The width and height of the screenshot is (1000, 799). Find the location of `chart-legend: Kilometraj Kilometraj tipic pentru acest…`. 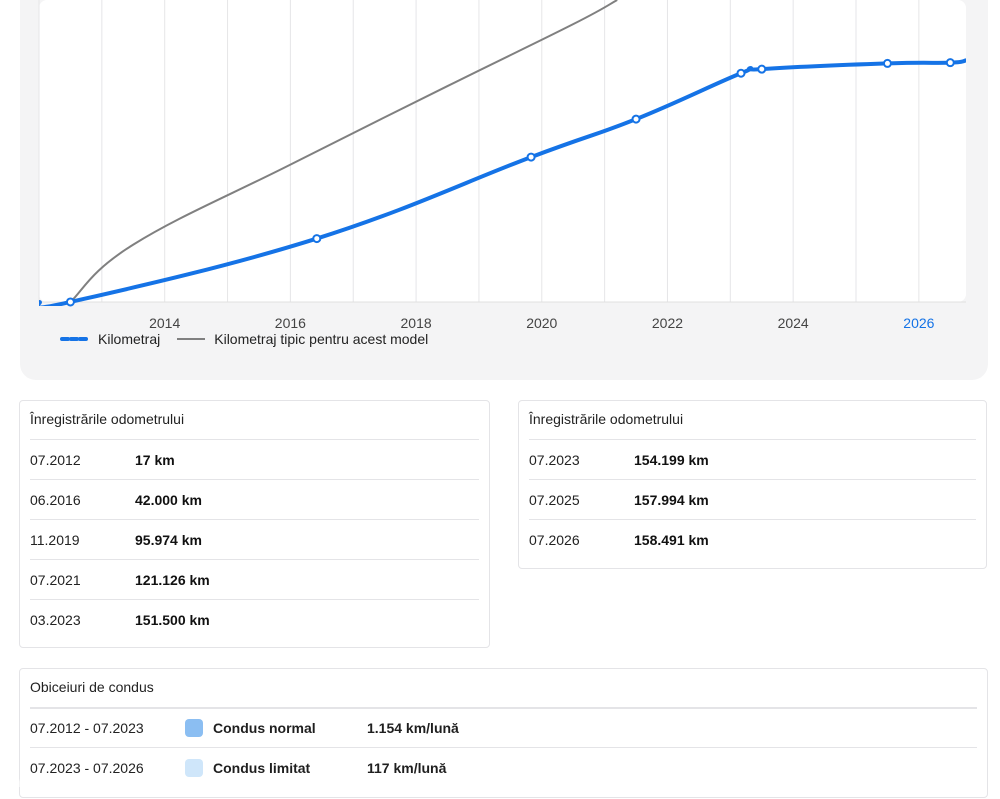

chart-legend: Kilometraj Kilometraj tipic pentru acest… is located at coordinates (252, 339).